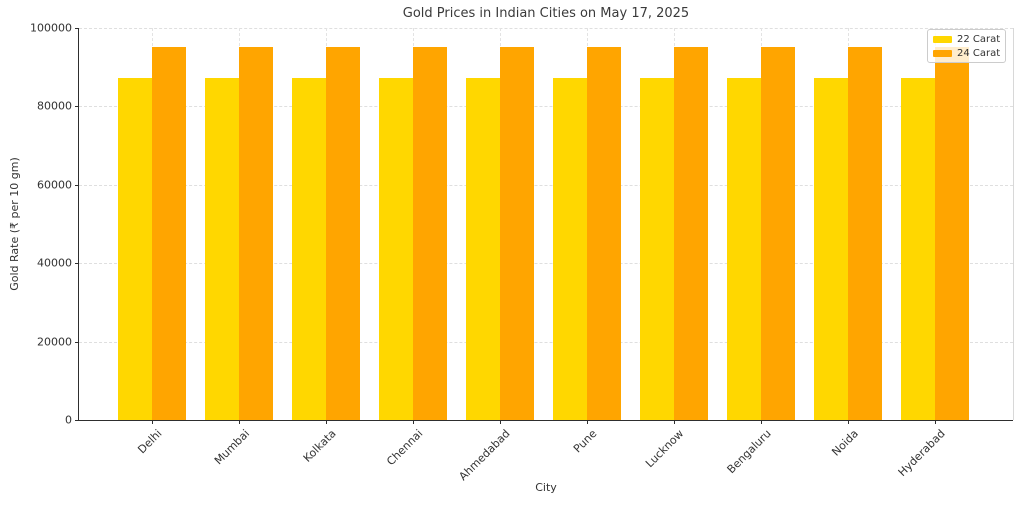 The width and height of the screenshot is (1024, 512). What do you see at coordinates (255, 233) in the screenshot?
I see `bar-mumbai-24-carat` at bounding box center [255, 233].